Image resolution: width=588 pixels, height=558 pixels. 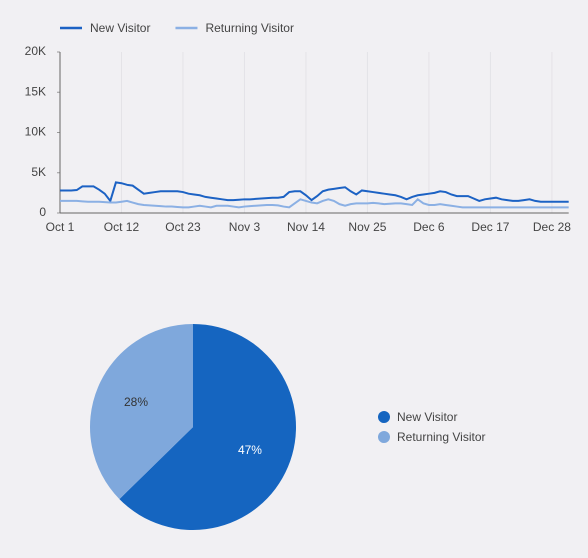 I want to click on x-tick-label: Nov 25, so click(x=367, y=227).